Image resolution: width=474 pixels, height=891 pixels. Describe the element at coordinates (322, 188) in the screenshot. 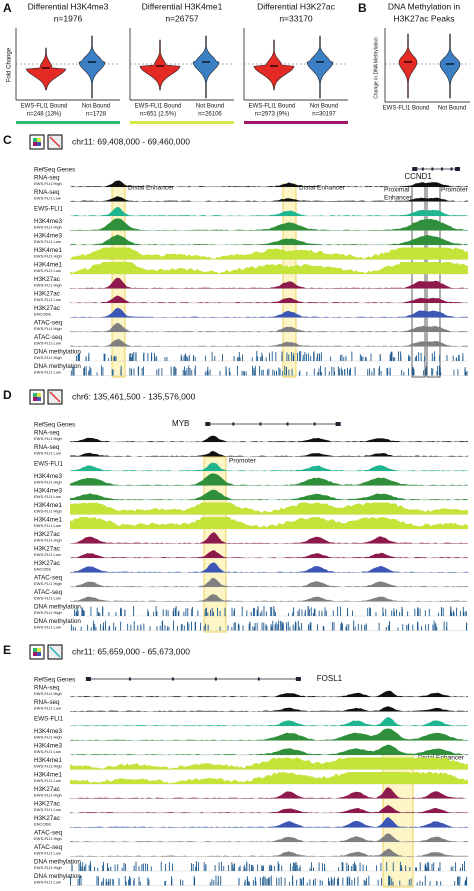

I see `annotation: Distal Enhancer` at that location.